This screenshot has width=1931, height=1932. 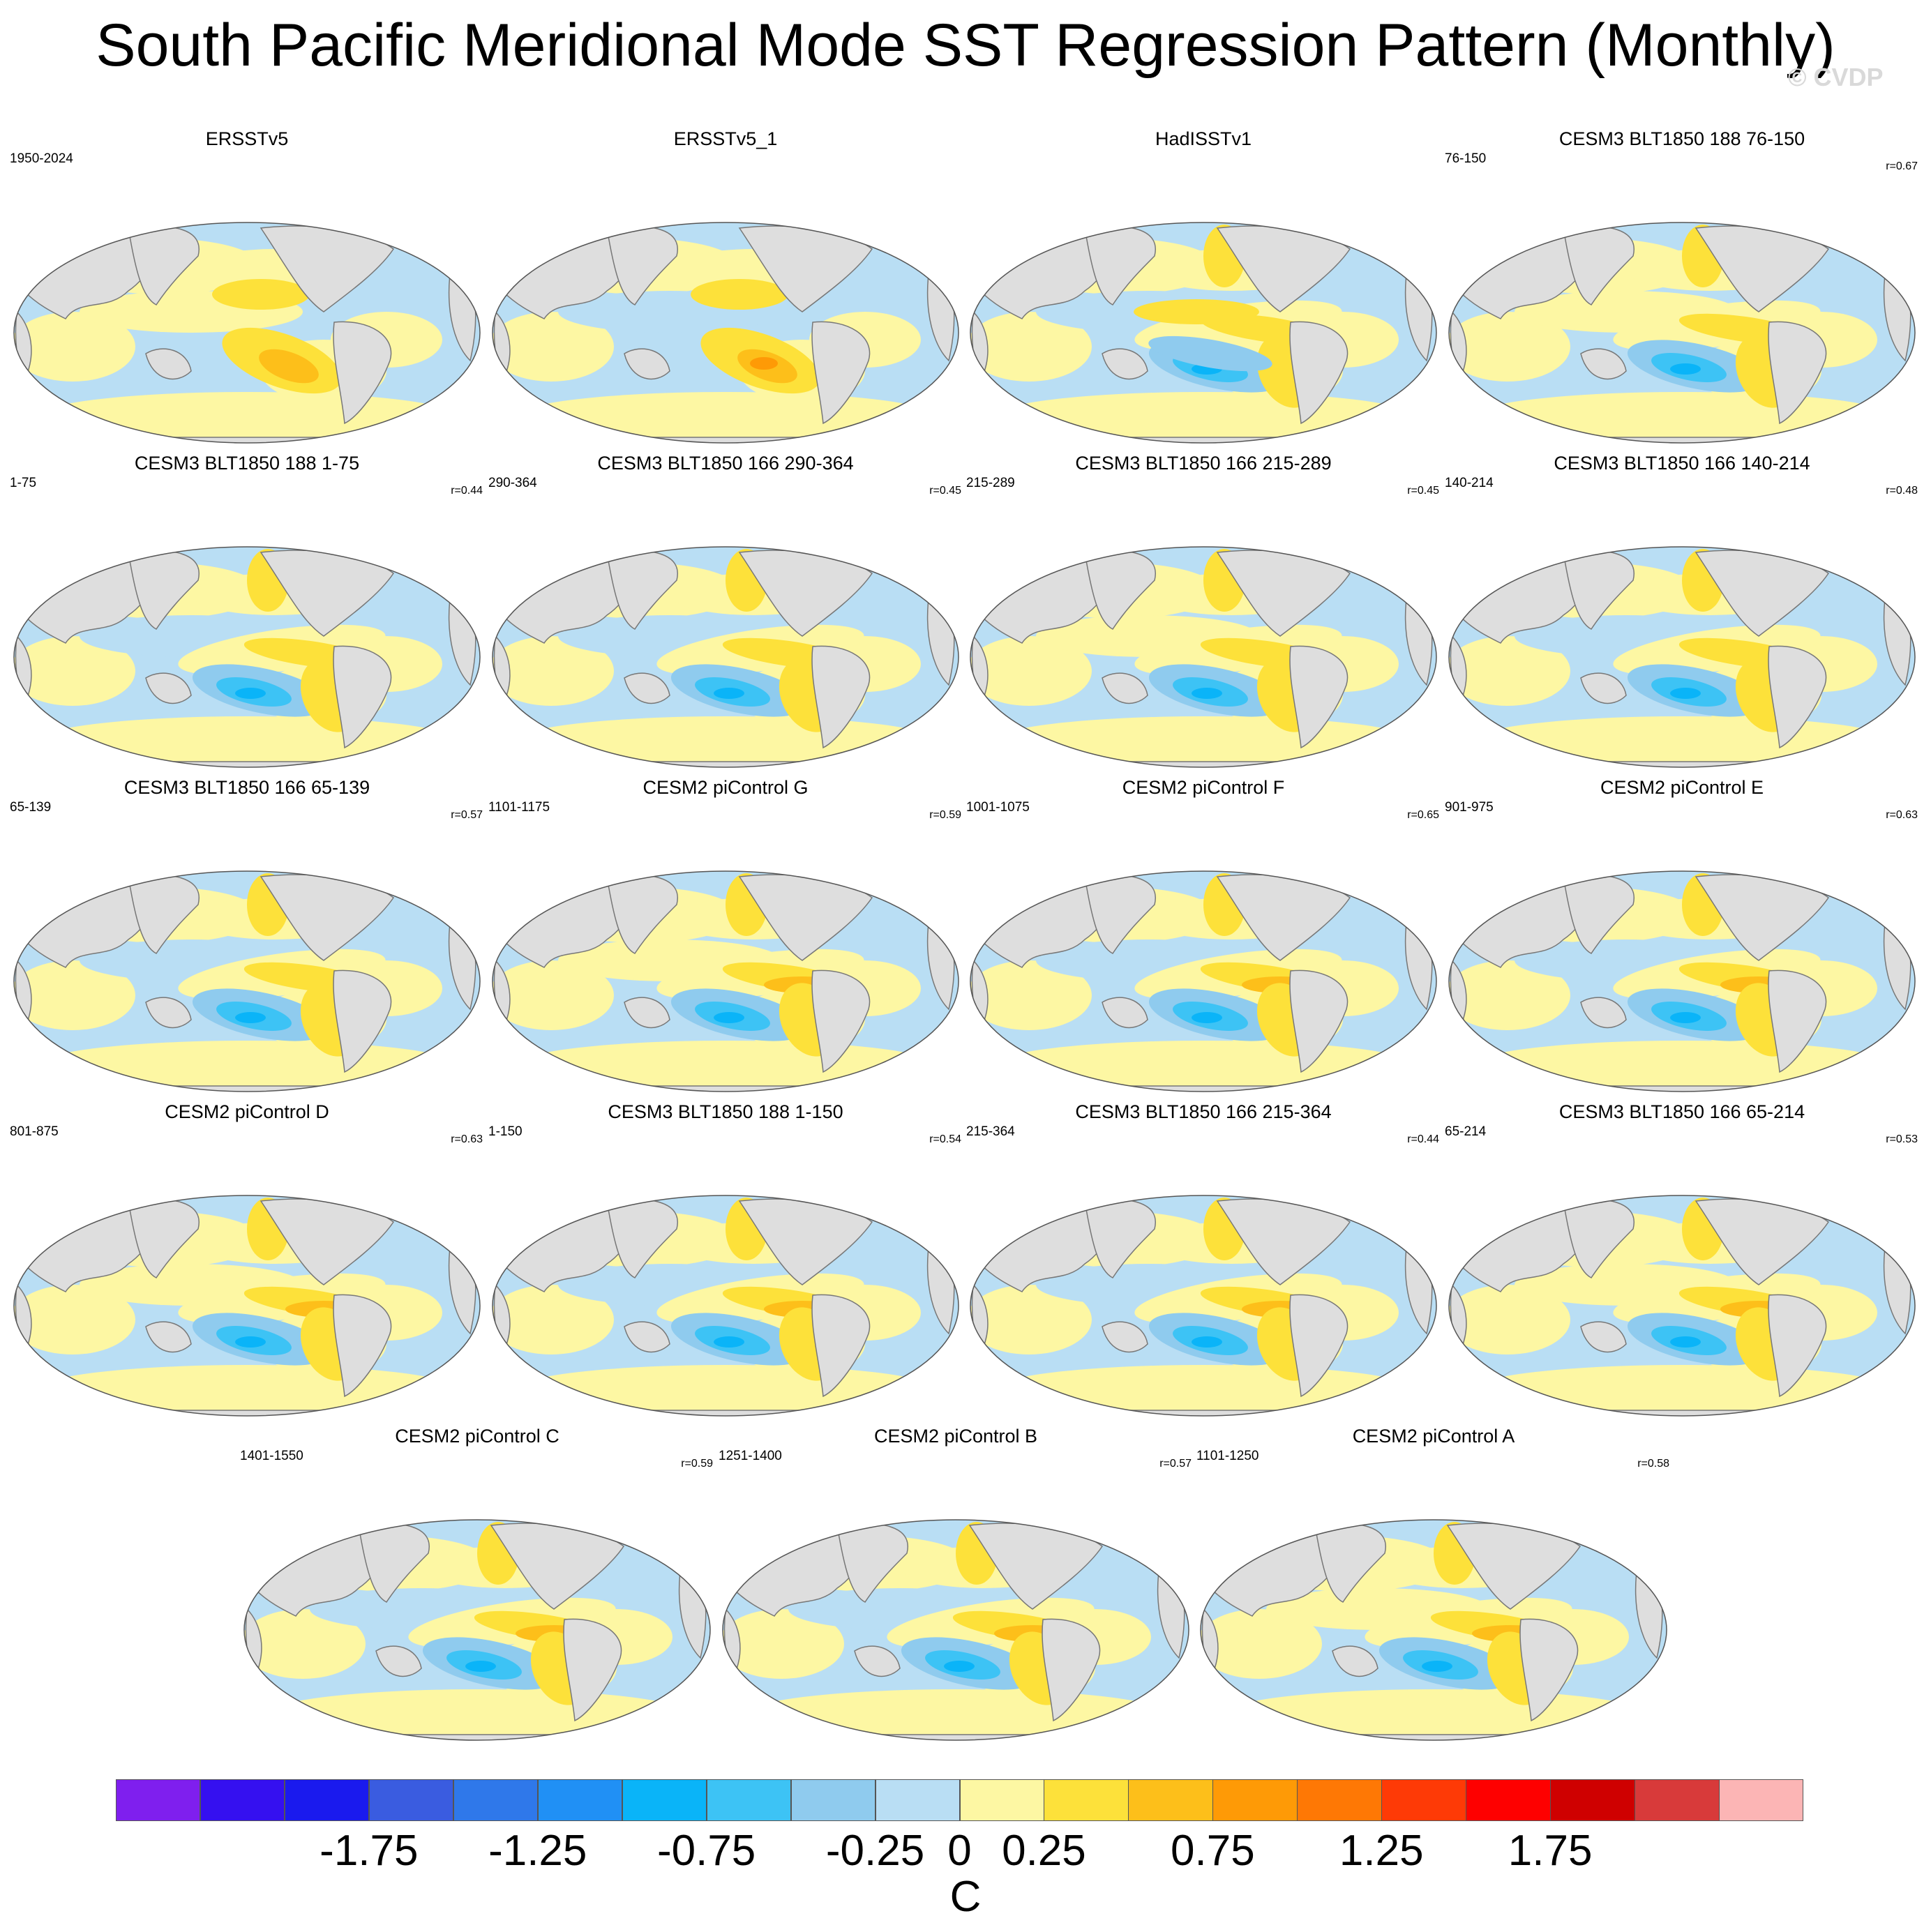 I want to click on panel-title: CESM3 BLT1850 166 215-289, so click(x=1203, y=463).